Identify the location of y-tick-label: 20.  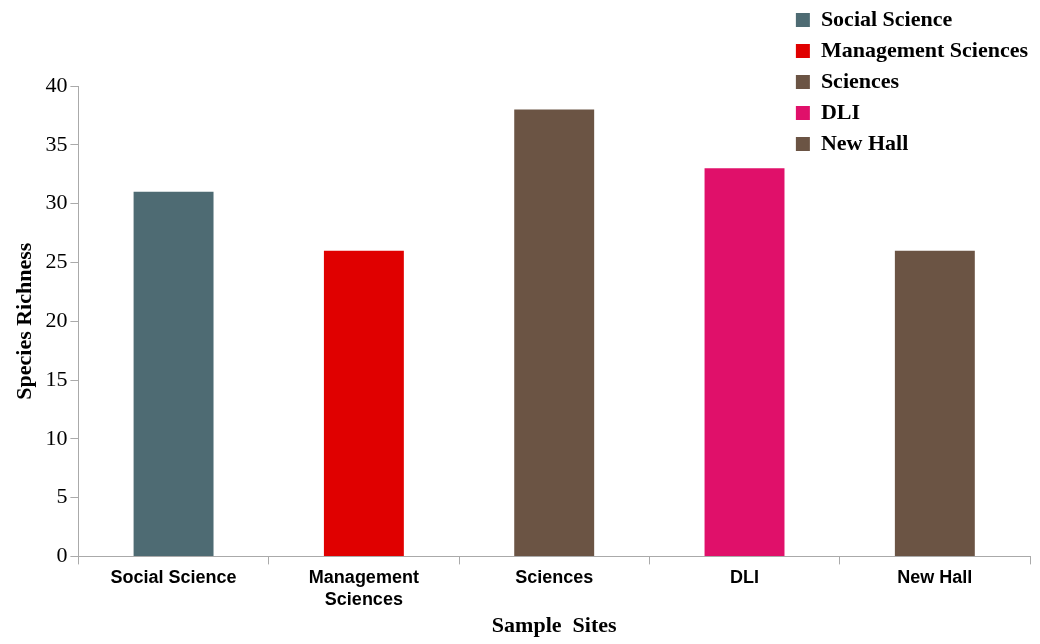
(56, 319).